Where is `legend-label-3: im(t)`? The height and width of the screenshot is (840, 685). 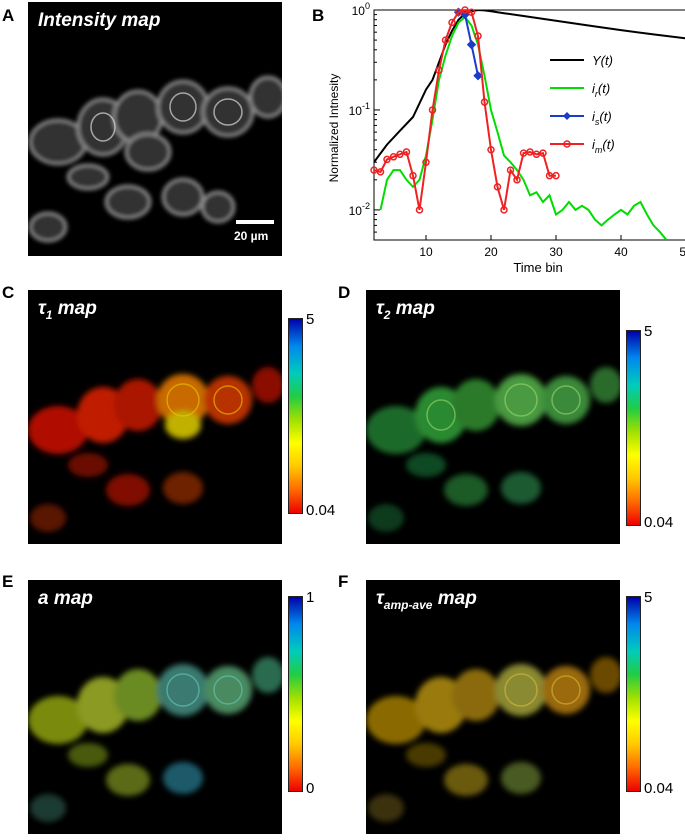 legend-label-3: im(t) is located at coordinates (603, 146).